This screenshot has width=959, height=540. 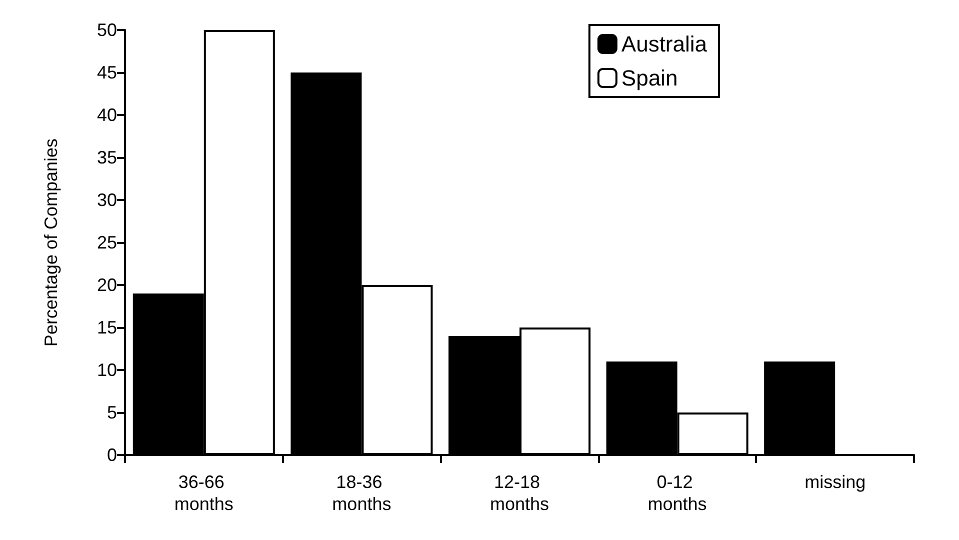 I want to click on x-tick-label: 36-66 months, so click(x=204, y=493).